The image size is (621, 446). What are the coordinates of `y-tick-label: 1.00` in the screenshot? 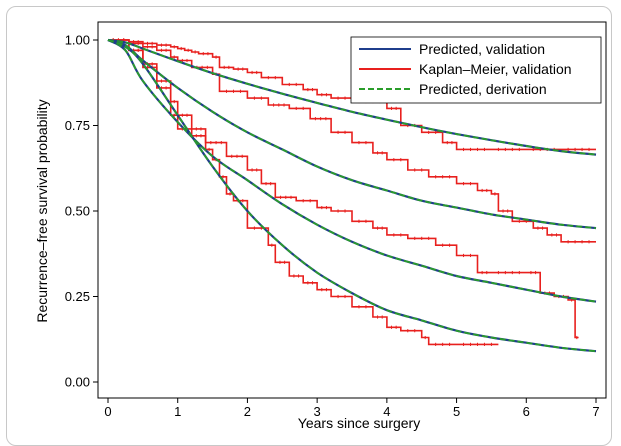 It's located at (77, 40).